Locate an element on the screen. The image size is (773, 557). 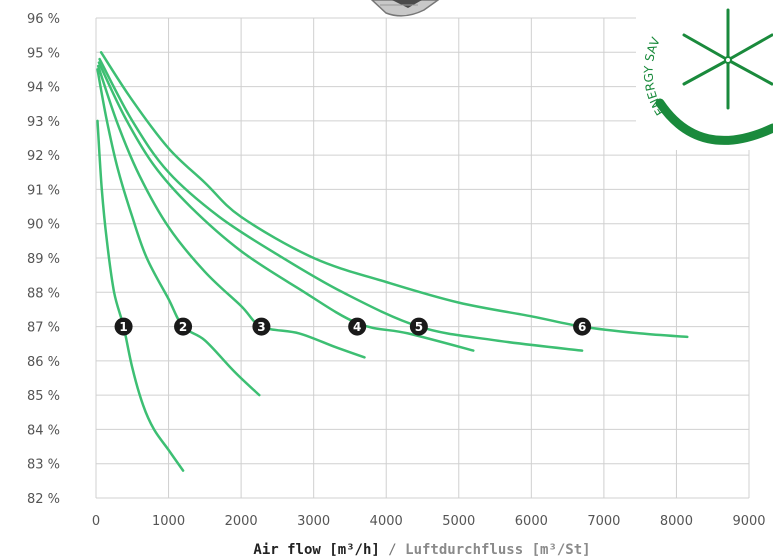
x-tick-label: 2000 is located at coordinates (241, 521).